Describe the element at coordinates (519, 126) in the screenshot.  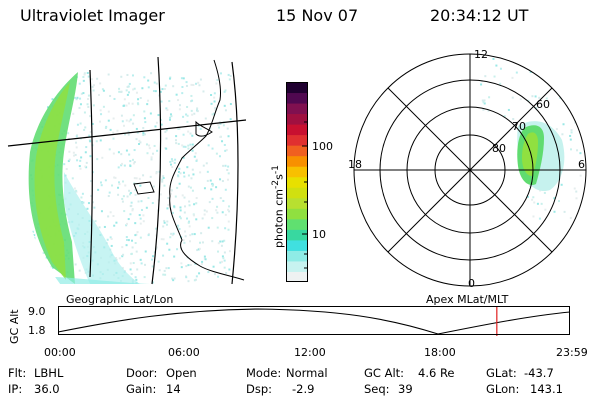
I see `lat-label-70: 70` at that location.